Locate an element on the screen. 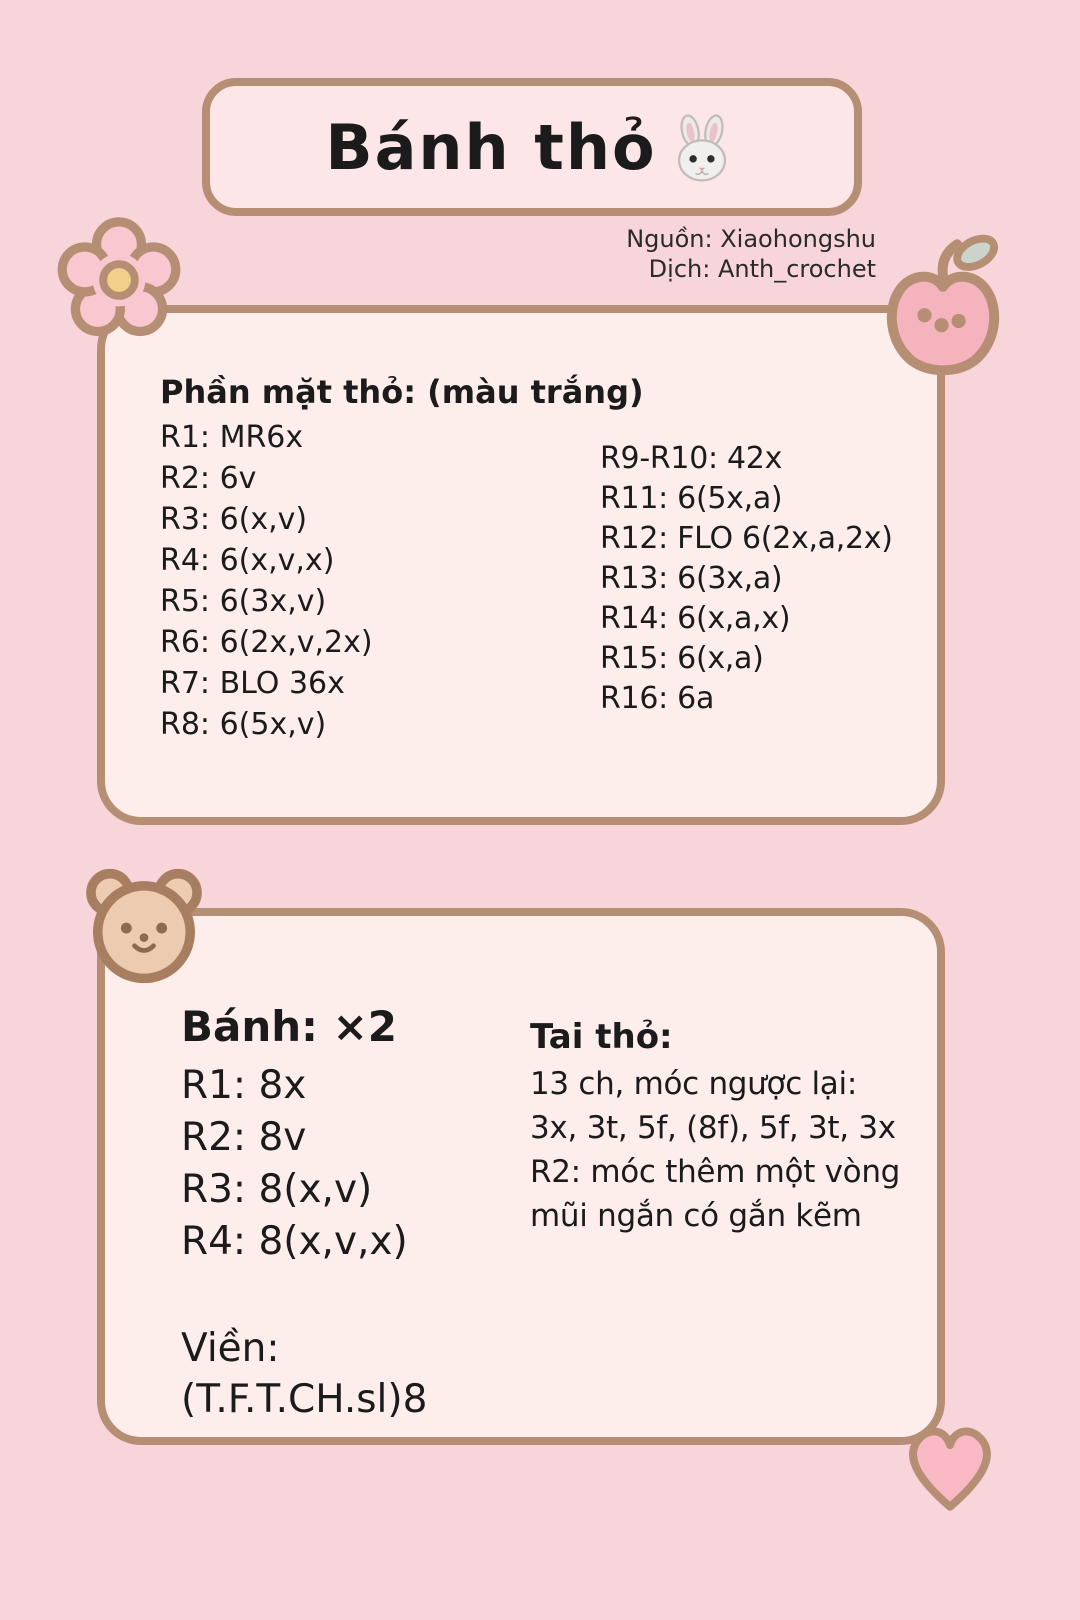  border-heading: Viền: is located at coordinates (230, 1348).